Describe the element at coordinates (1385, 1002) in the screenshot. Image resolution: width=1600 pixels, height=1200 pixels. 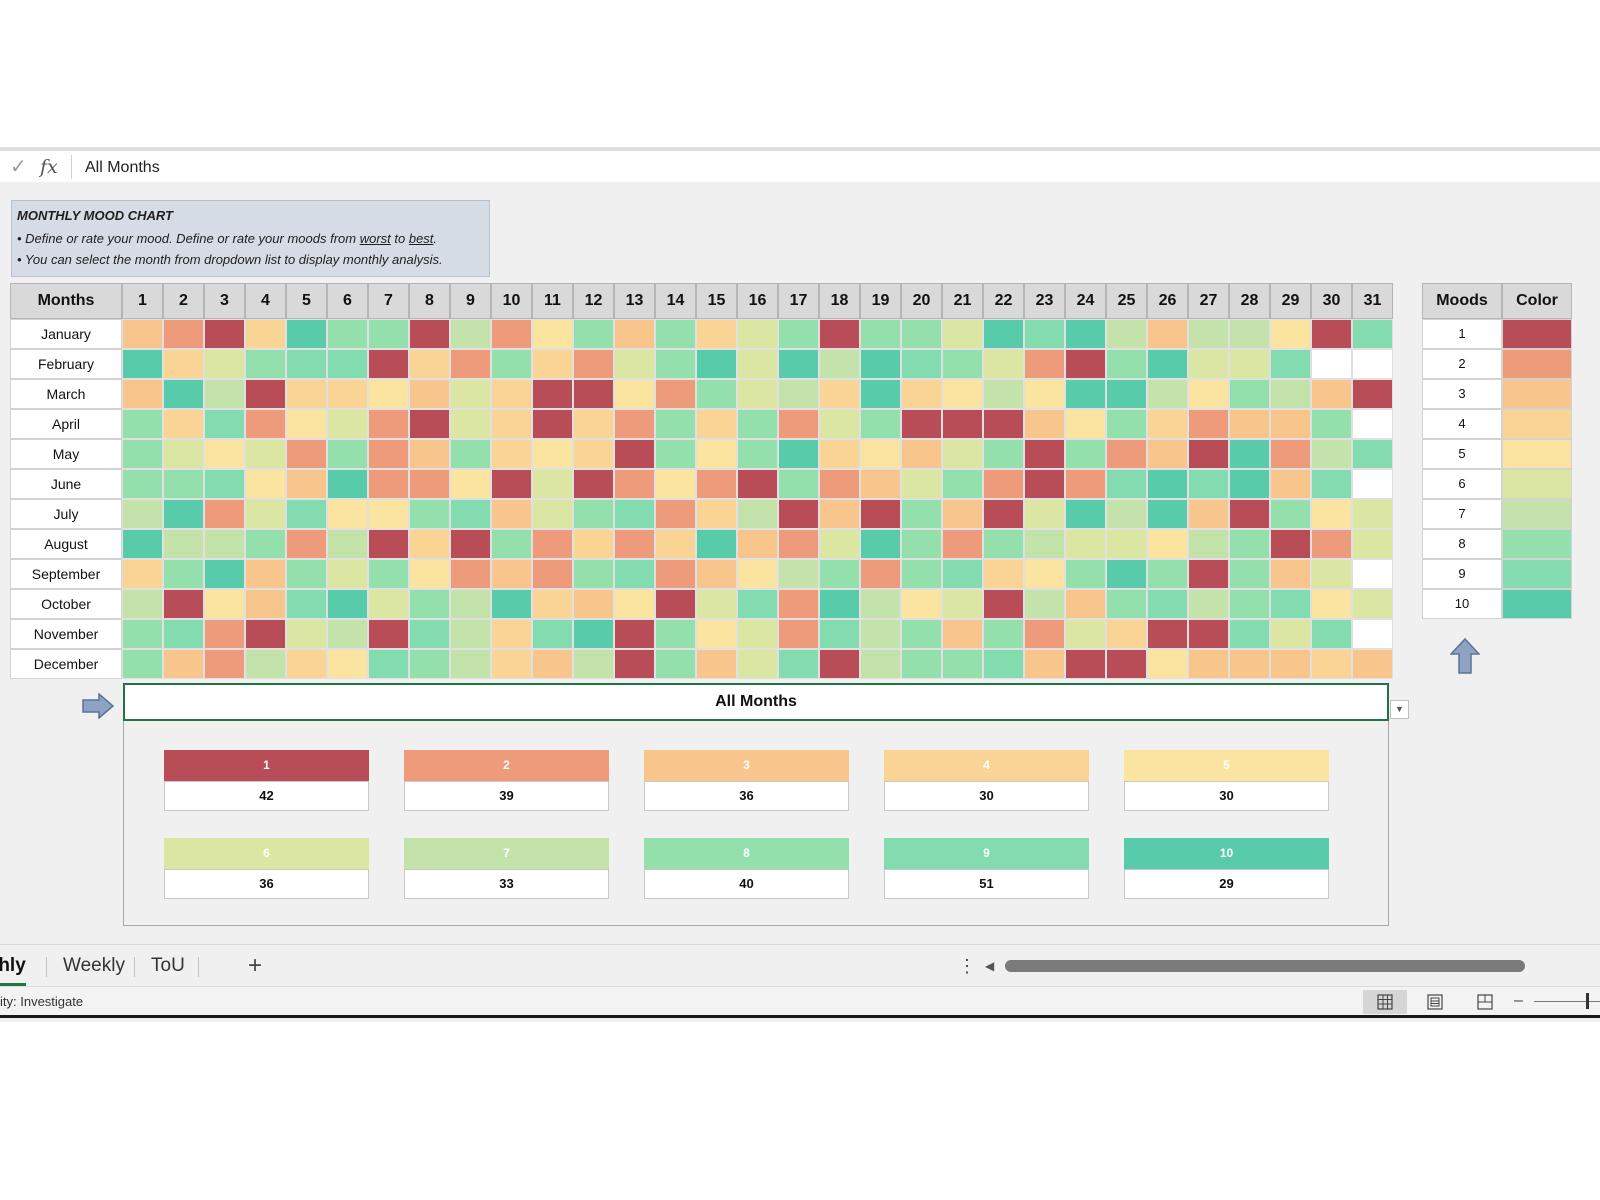
I see `normal-view-icon` at that location.